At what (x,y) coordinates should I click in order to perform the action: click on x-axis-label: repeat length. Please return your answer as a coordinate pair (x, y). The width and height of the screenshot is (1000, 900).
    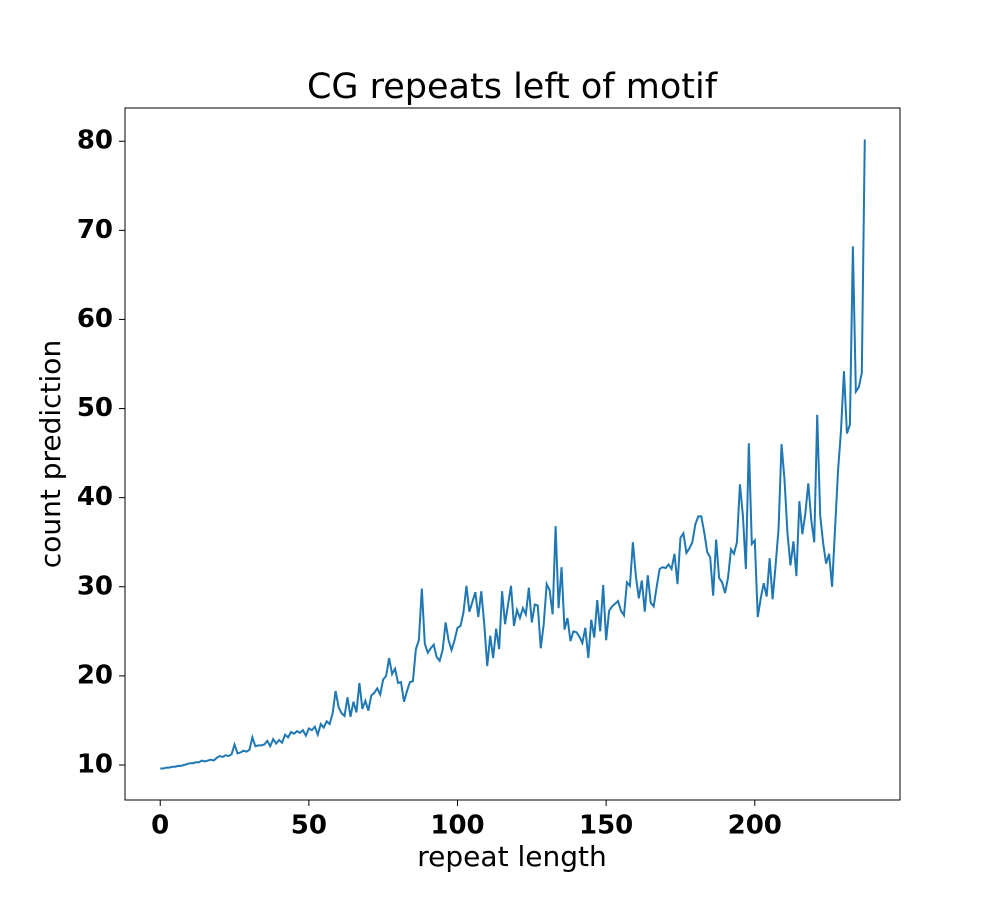
    Looking at the image, I should click on (511, 856).